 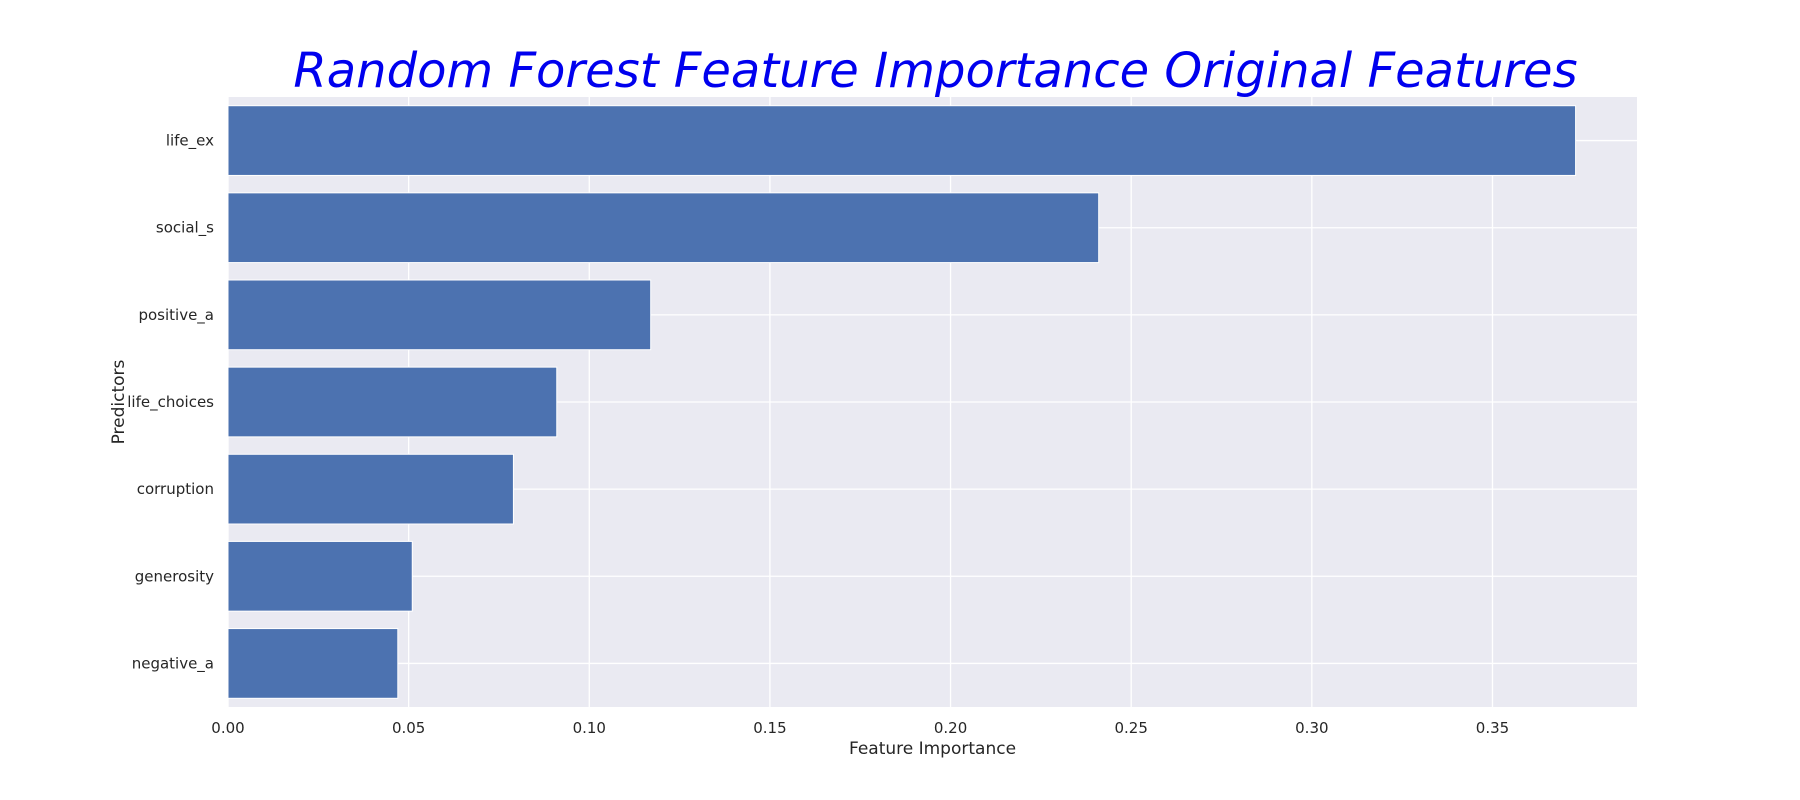 I want to click on x-axis-label: Feature Importance, so click(x=932, y=749).